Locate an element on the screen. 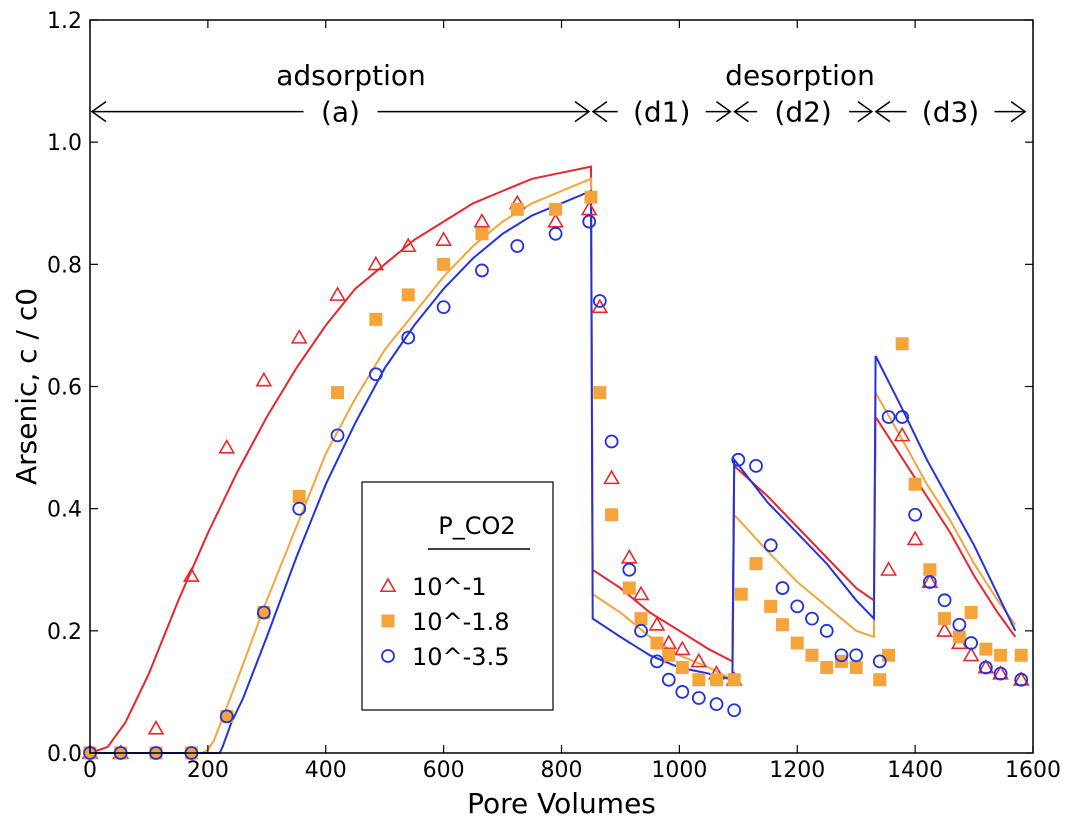  y-tick-label: 0.6 is located at coordinates (64, 388).